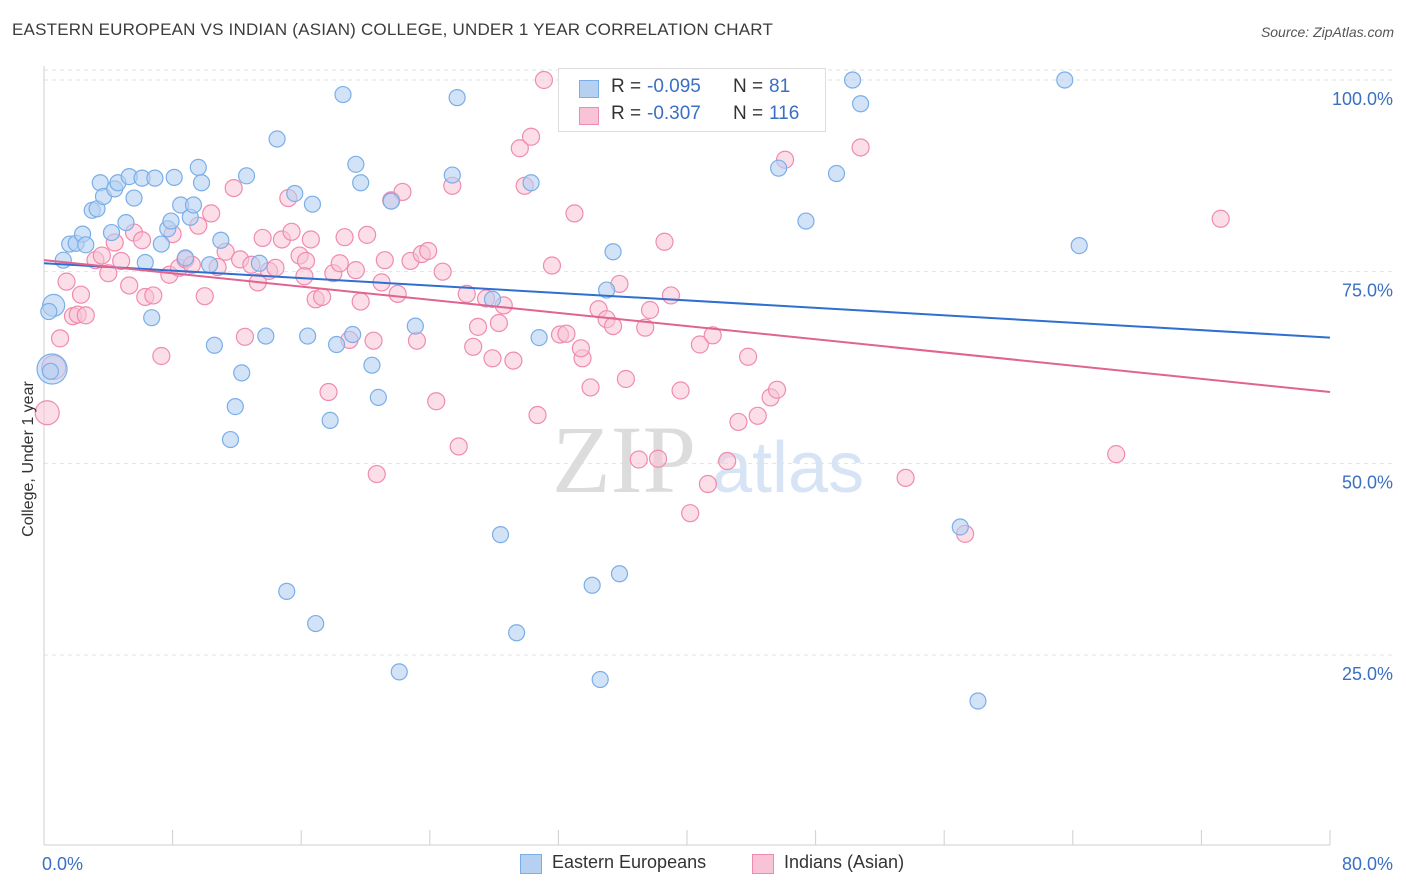  Describe the element at coordinates (674, 86) in the screenshot. I see `legend-r-value-eastern: -0.095` at that location.